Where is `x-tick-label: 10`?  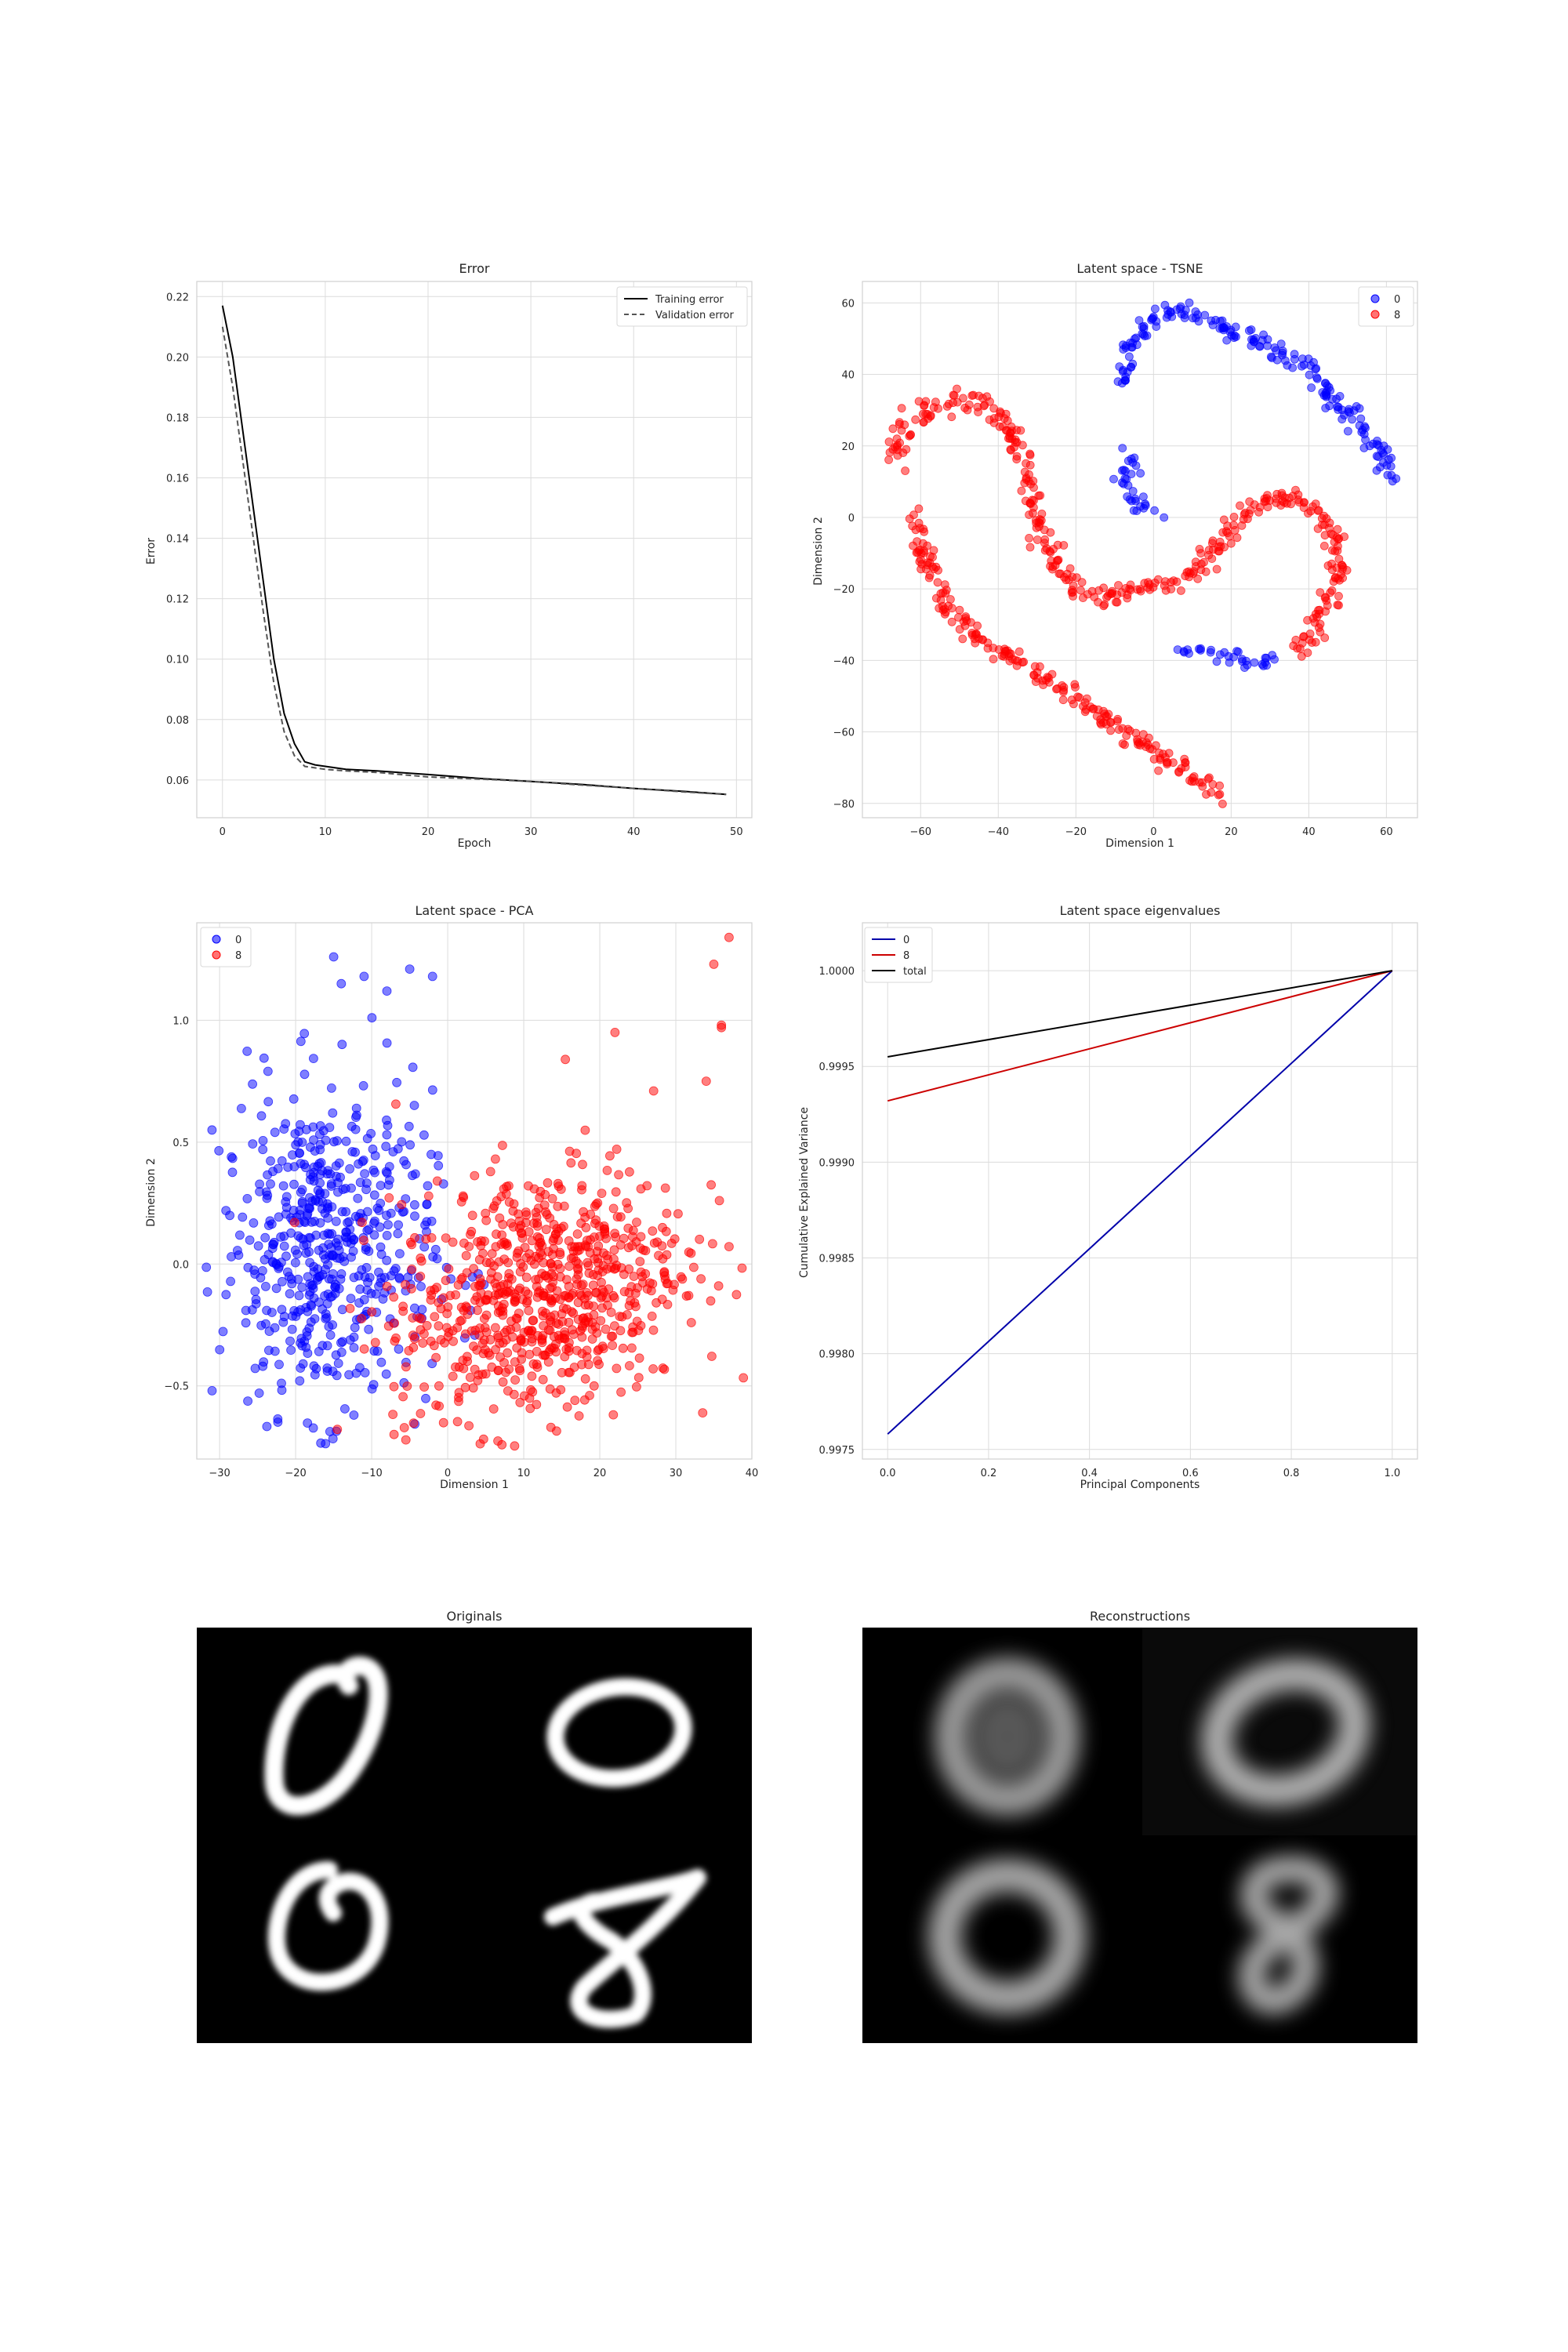
x-tick-label: 10 is located at coordinates (524, 1473).